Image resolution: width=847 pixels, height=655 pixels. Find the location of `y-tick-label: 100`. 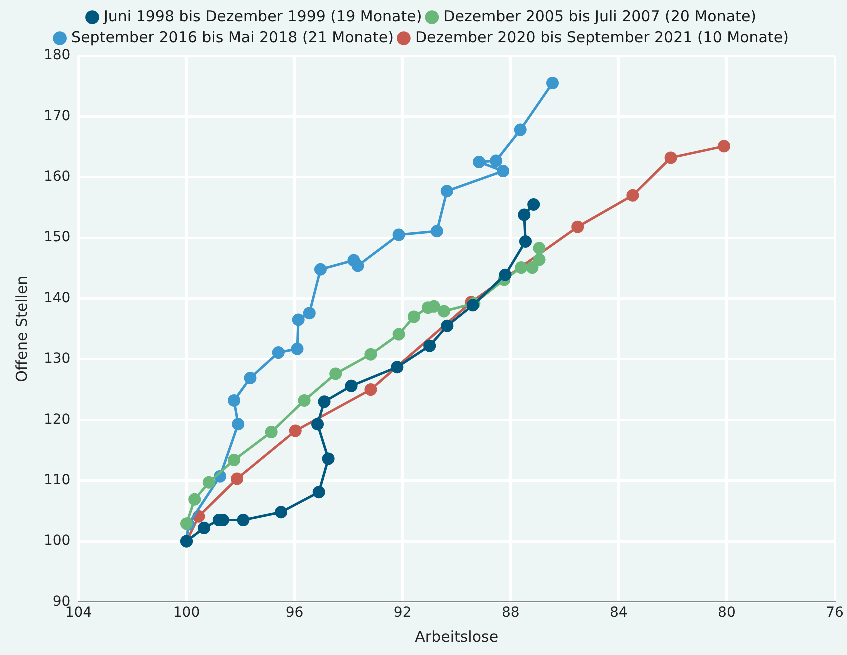

y-tick-label: 100 is located at coordinates (57, 541).